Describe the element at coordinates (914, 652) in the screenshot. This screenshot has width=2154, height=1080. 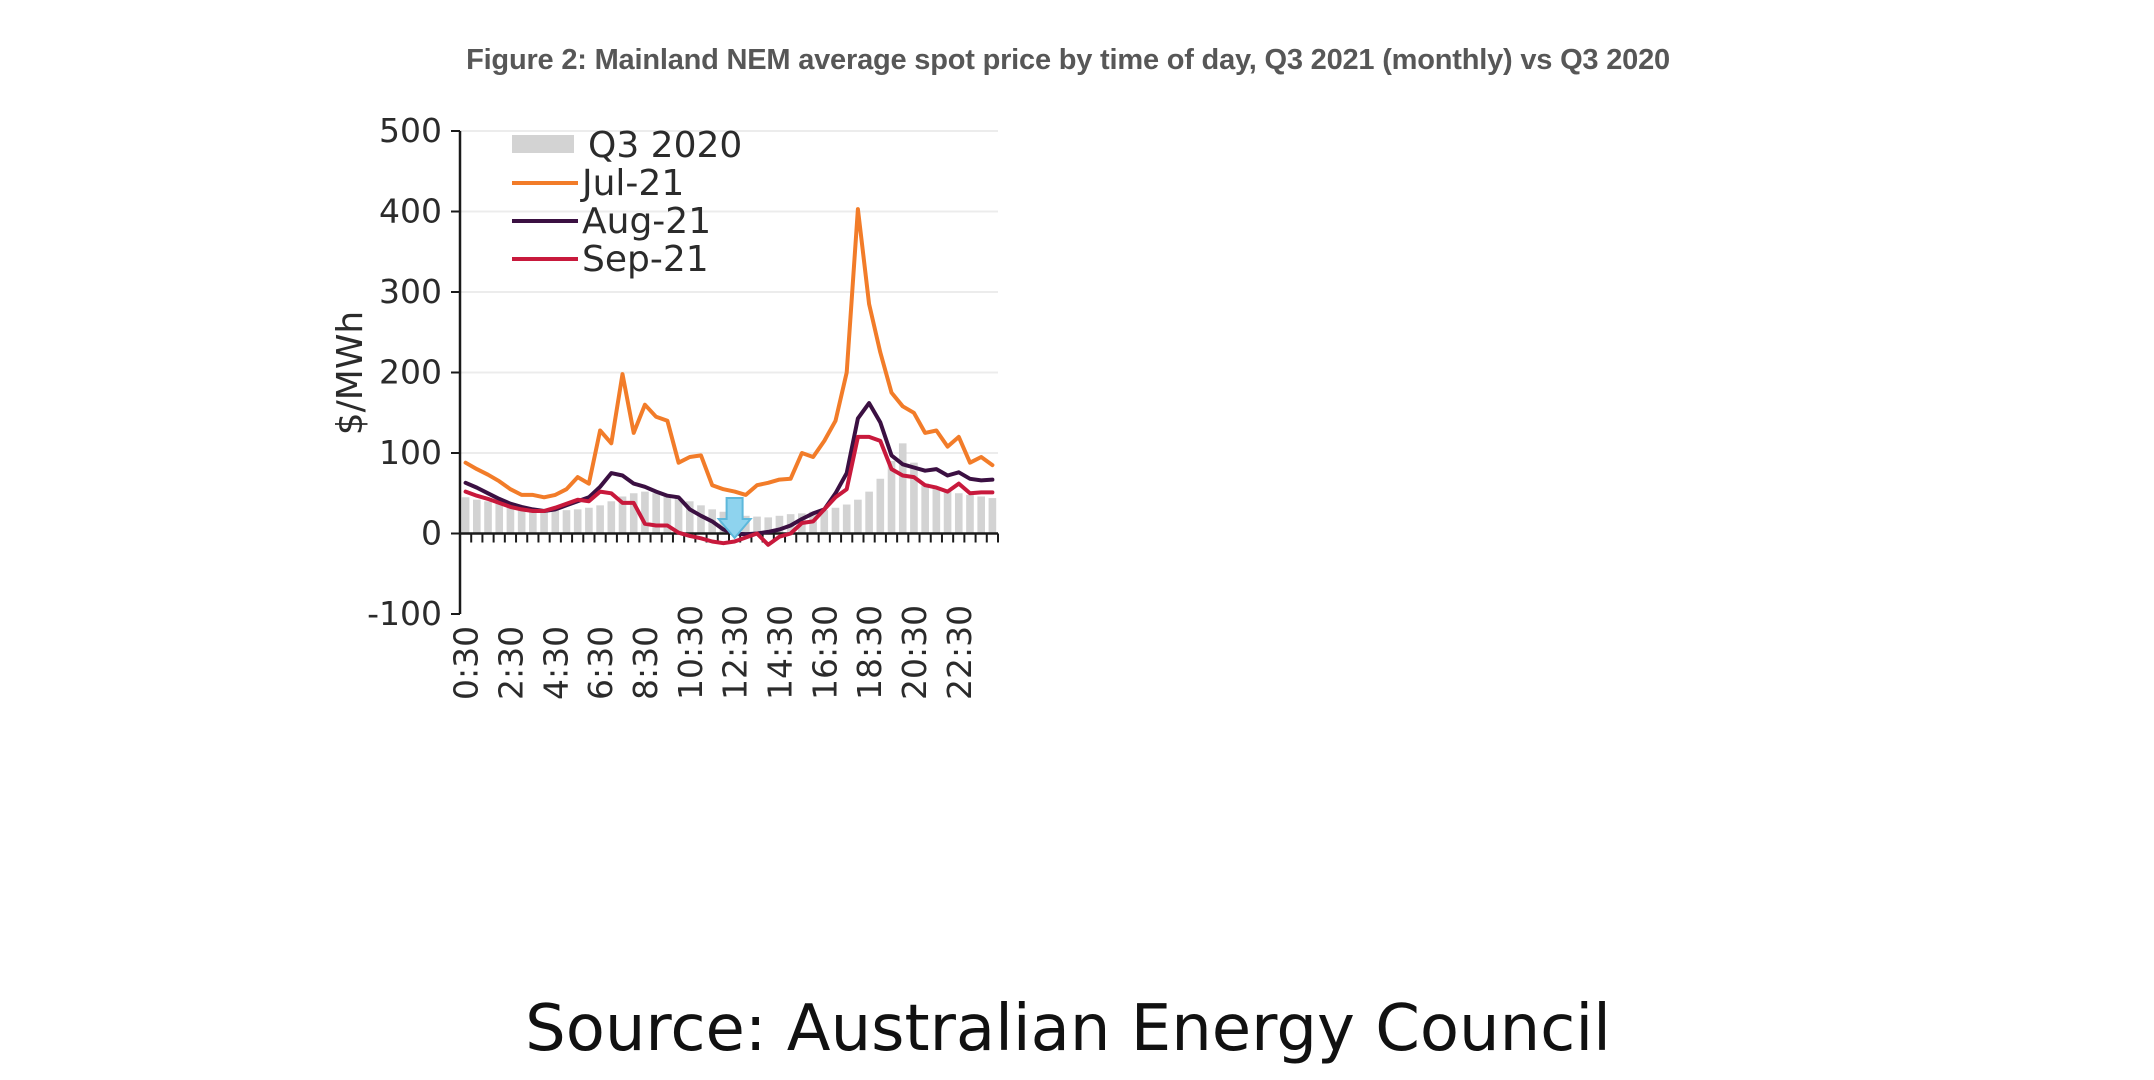
I see `x-tick-label: 20:30` at that location.